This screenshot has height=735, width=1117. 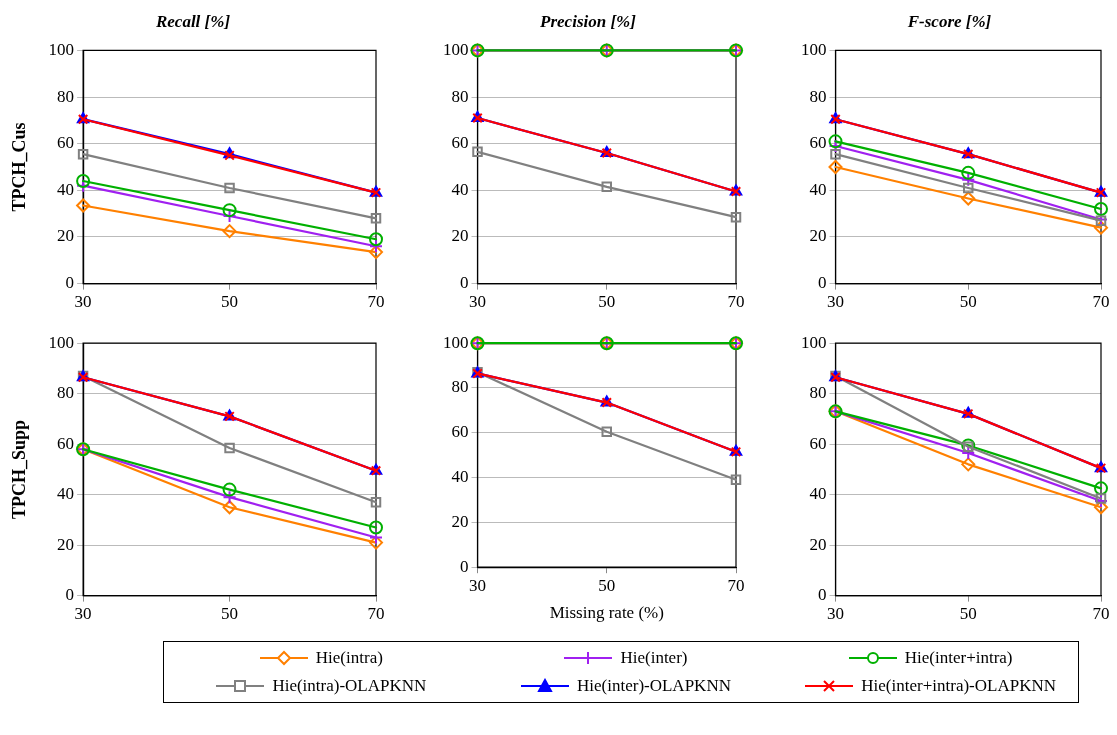 What do you see at coordinates (654, 658) in the screenshot?
I see `legend-label: Hie(inter)` at bounding box center [654, 658].